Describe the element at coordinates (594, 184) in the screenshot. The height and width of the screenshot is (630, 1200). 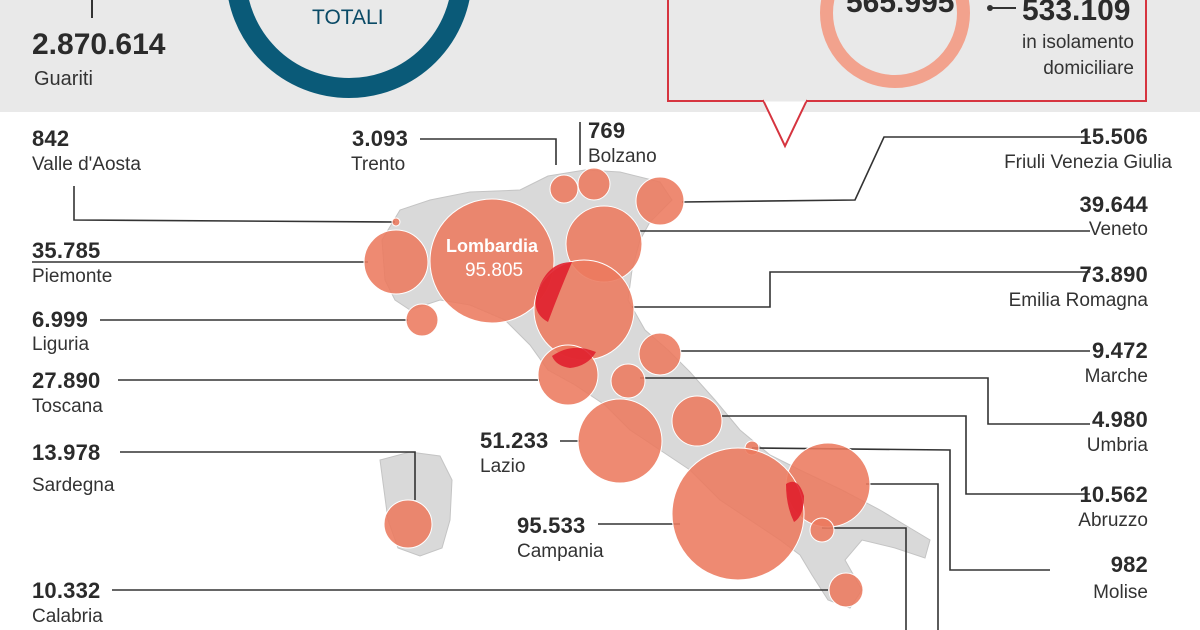
I see `bubble-bolzano` at that location.